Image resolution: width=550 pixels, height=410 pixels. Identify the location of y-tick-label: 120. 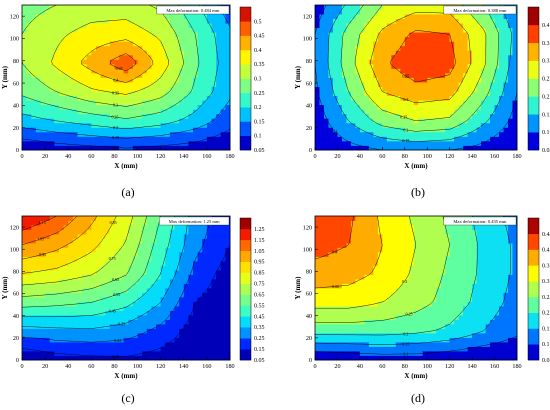
(307, 16).